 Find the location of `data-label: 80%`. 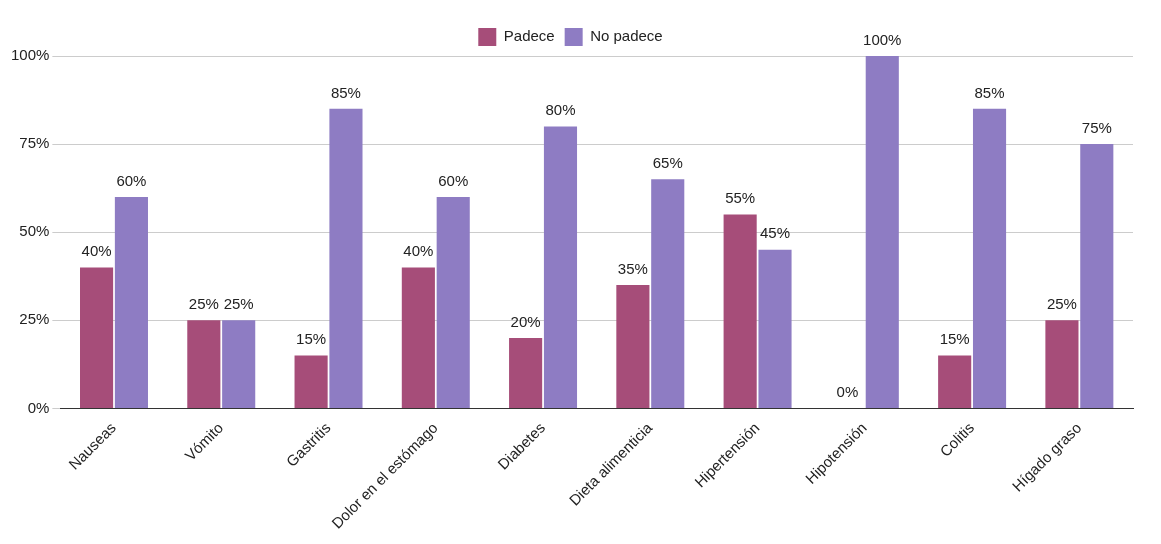

data-label: 80% is located at coordinates (560, 110).